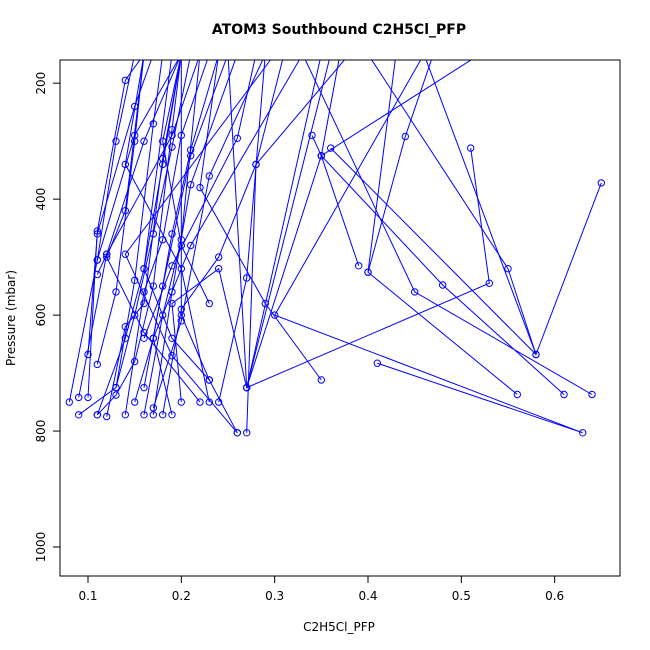 The height and width of the screenshot is (650, 650). I want to click on y-tick-label: 400, so click(41, 199).